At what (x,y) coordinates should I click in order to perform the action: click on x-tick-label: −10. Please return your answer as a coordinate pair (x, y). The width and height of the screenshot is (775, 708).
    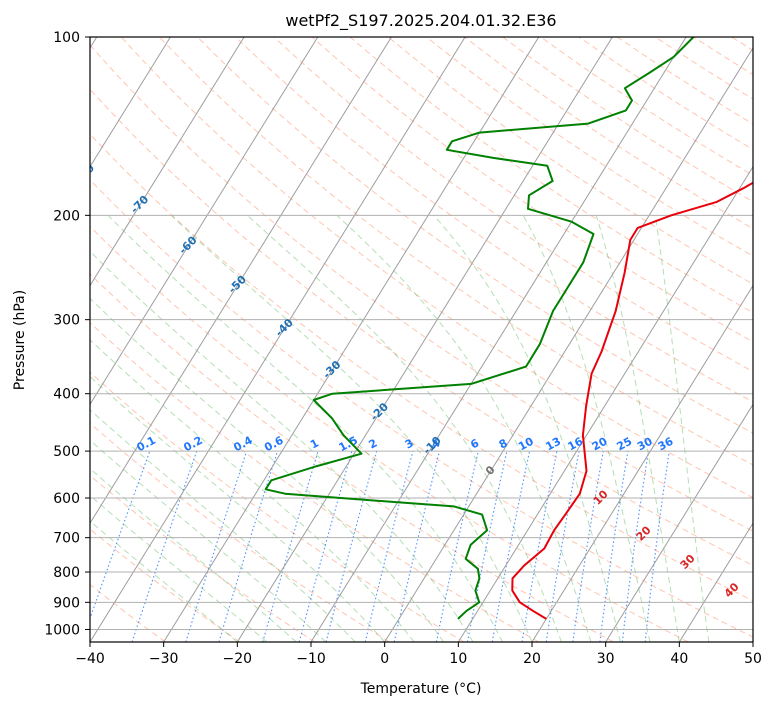
    Looking at the image, I should click on (311, 659).